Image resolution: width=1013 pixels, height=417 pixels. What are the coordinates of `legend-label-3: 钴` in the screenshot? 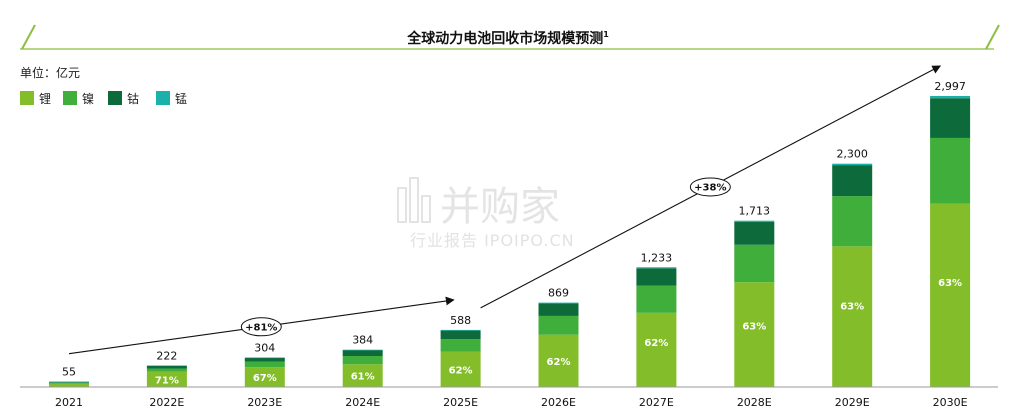 It's located at (133, 98).